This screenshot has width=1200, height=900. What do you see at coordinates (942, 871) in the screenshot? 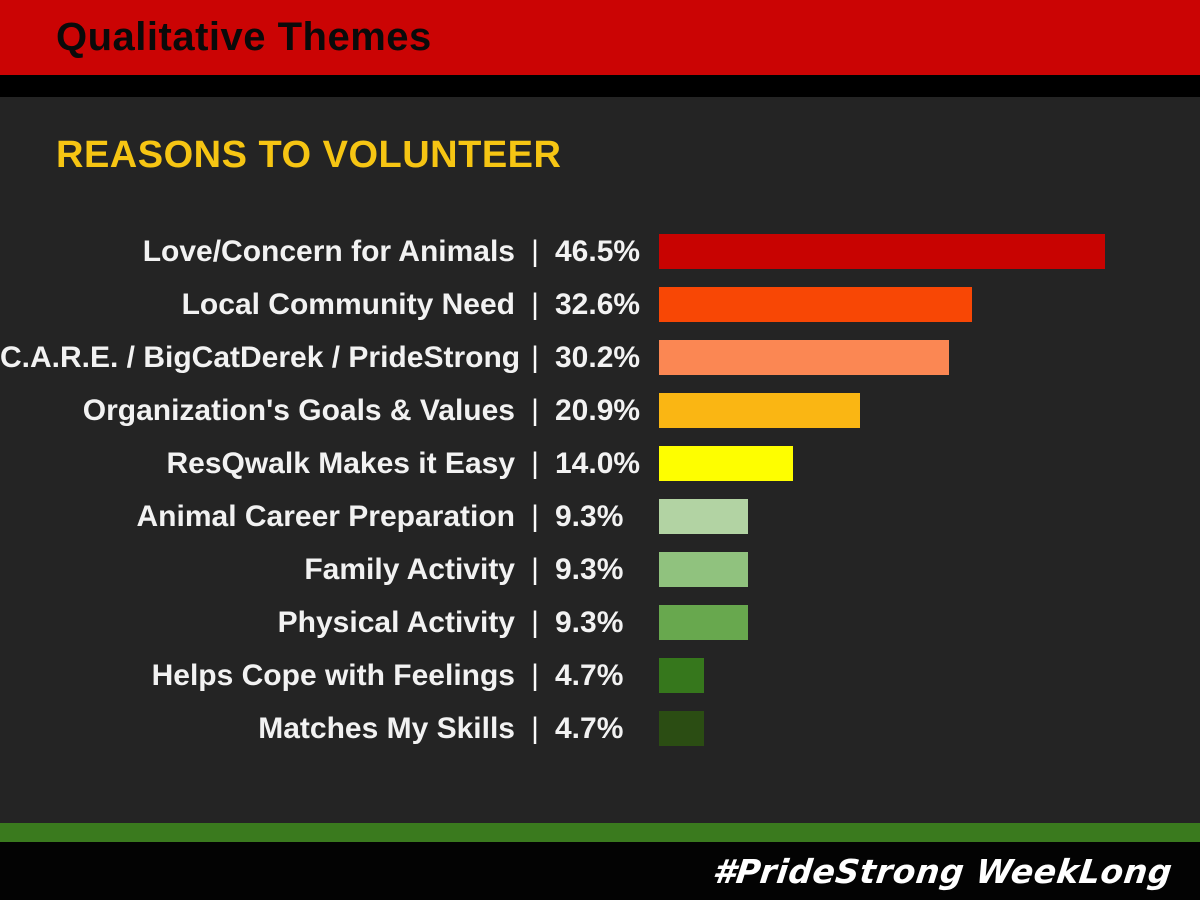
I see `hashtag-text: #PrideStrong WeekLong` at bounding box center [942, 871].